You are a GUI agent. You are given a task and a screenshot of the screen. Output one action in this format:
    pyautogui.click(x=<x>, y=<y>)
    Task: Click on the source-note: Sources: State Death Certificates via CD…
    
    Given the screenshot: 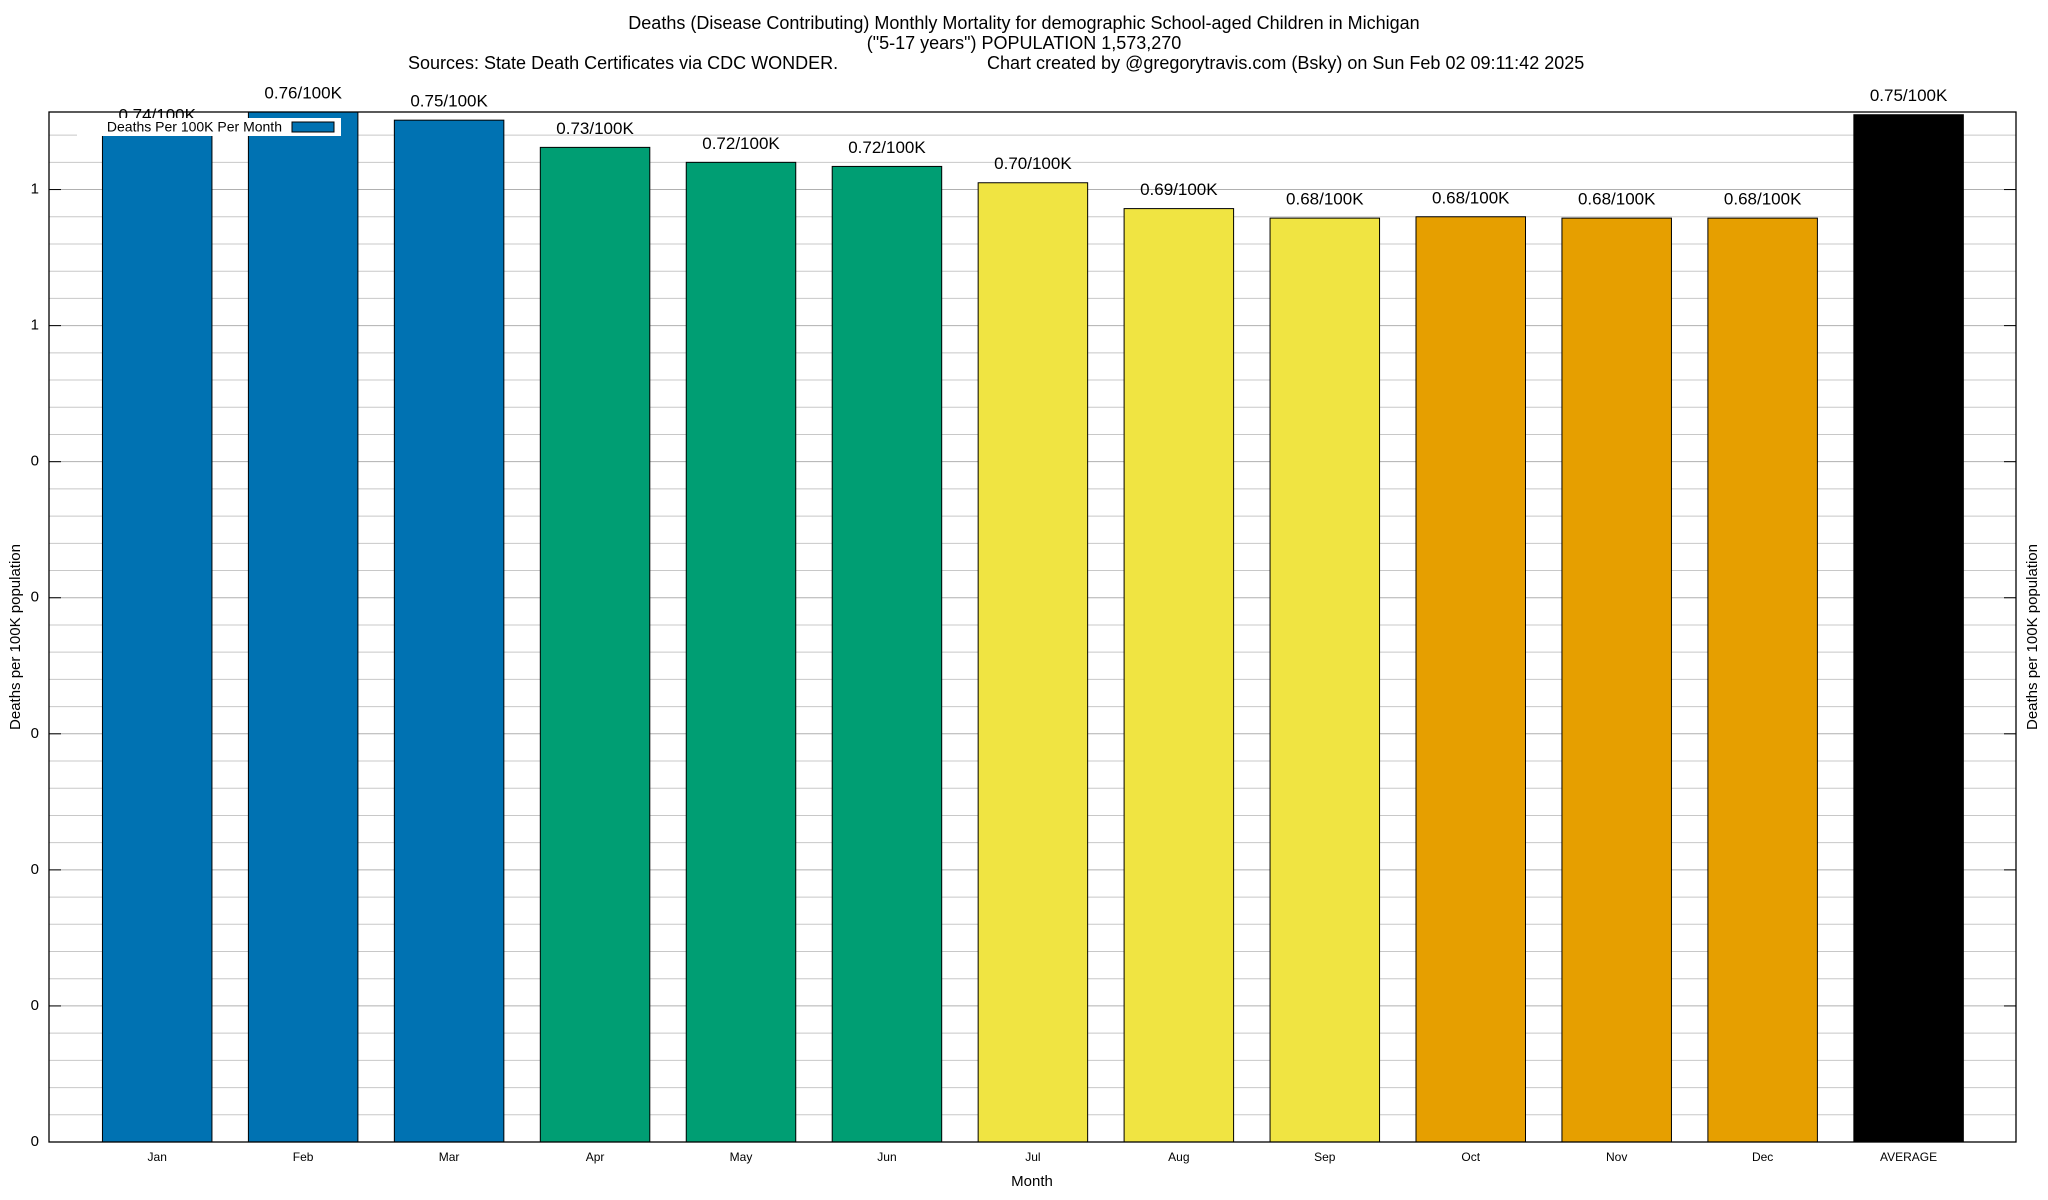 What is the action you would take?
    pyautogui.click(x=623, y=63)
    